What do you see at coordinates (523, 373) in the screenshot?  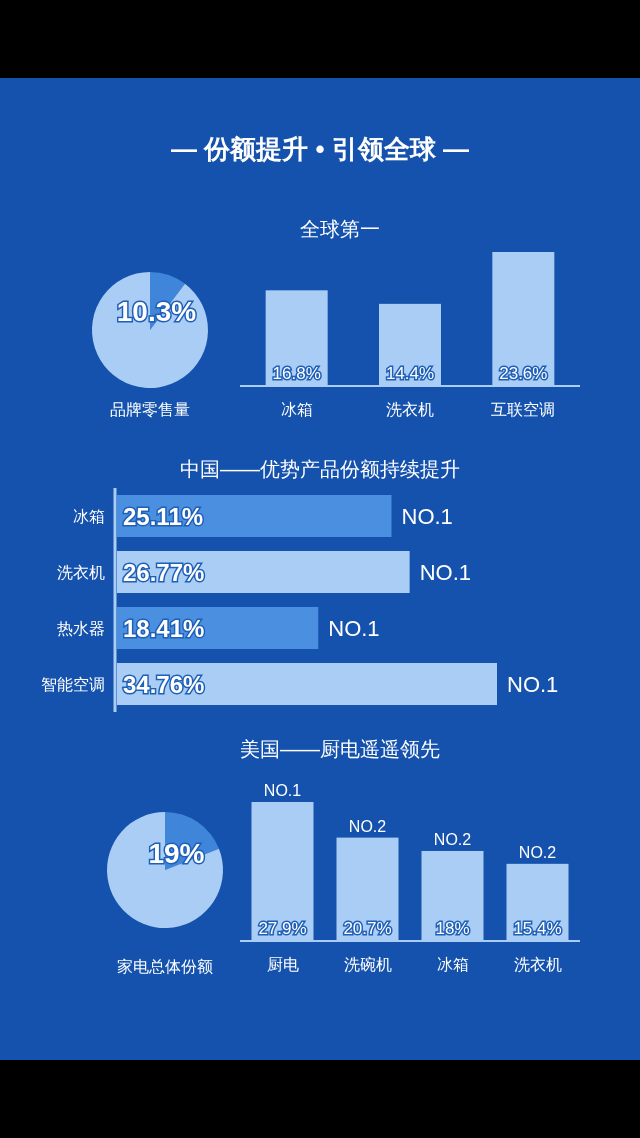 I see `data-label: 23.6%` at bounding box center [523, 373].